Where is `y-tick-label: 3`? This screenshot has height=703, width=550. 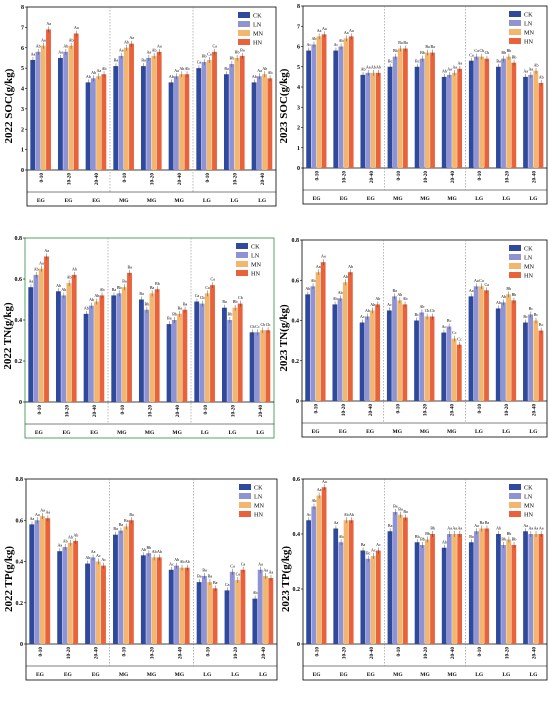
y-tick-label: 3 is located at coordinates (298, 108).